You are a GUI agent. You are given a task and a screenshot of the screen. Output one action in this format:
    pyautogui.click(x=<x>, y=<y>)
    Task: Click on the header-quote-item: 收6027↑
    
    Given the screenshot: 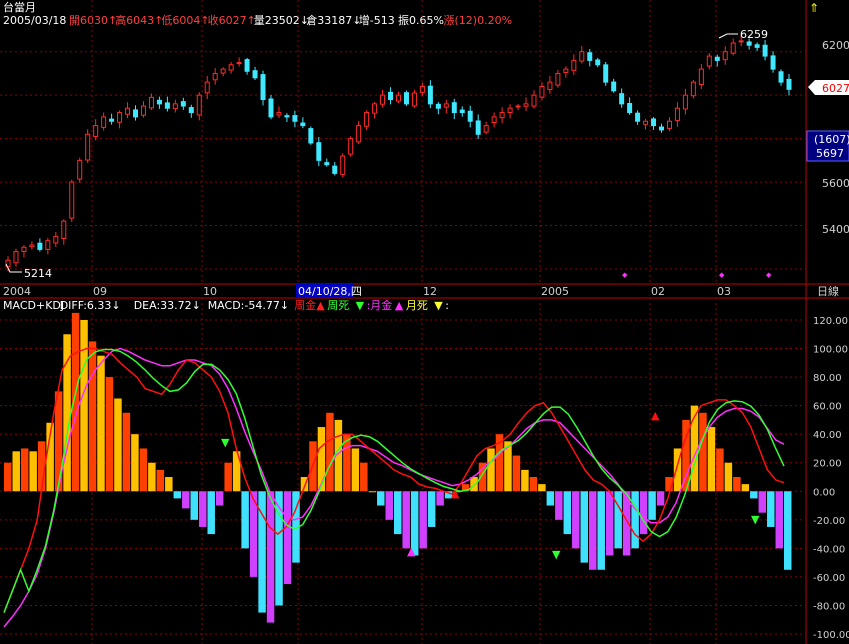 What is the action you would take?
    pyautogui.click(x=232, y=20)
    